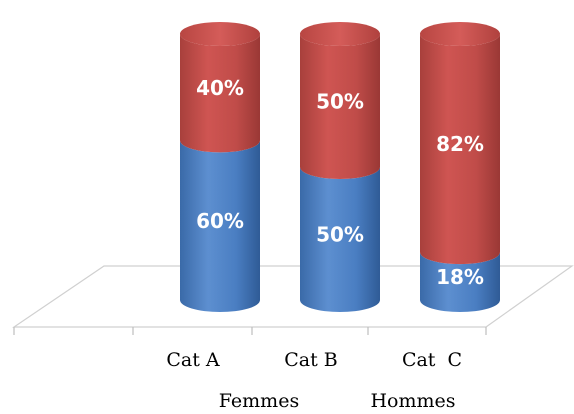  I want to click on legend-label-femmes: Femmes, so click(259, 401).